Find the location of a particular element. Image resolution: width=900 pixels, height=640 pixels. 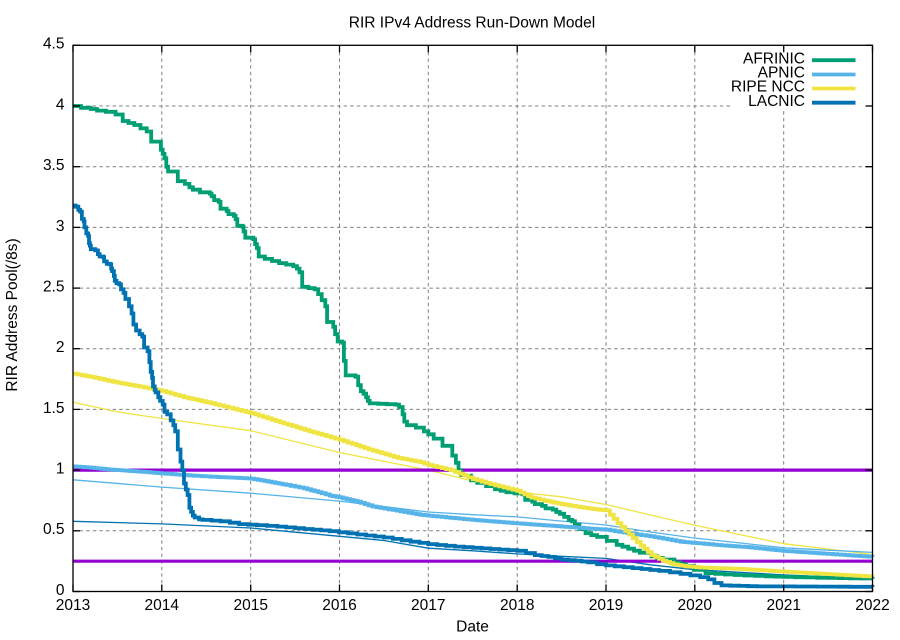

svg-text: 2013 is located at coordinates (73, 605).